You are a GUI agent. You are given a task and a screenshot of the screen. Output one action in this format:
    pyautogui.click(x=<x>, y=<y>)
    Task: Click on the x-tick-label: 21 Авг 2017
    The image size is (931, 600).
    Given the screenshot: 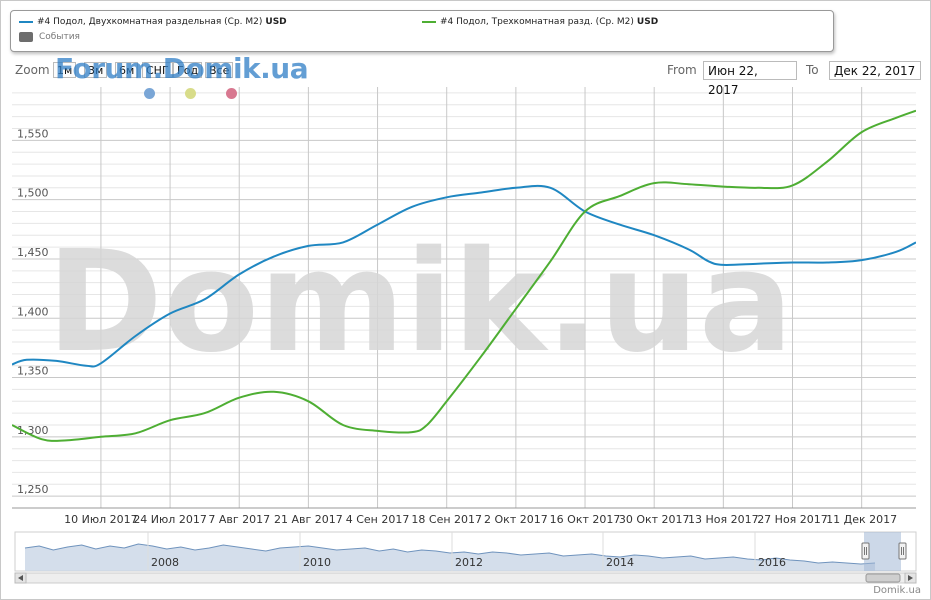 What is the action you would take?
    pyautogui.click(x=308, y=519)
    